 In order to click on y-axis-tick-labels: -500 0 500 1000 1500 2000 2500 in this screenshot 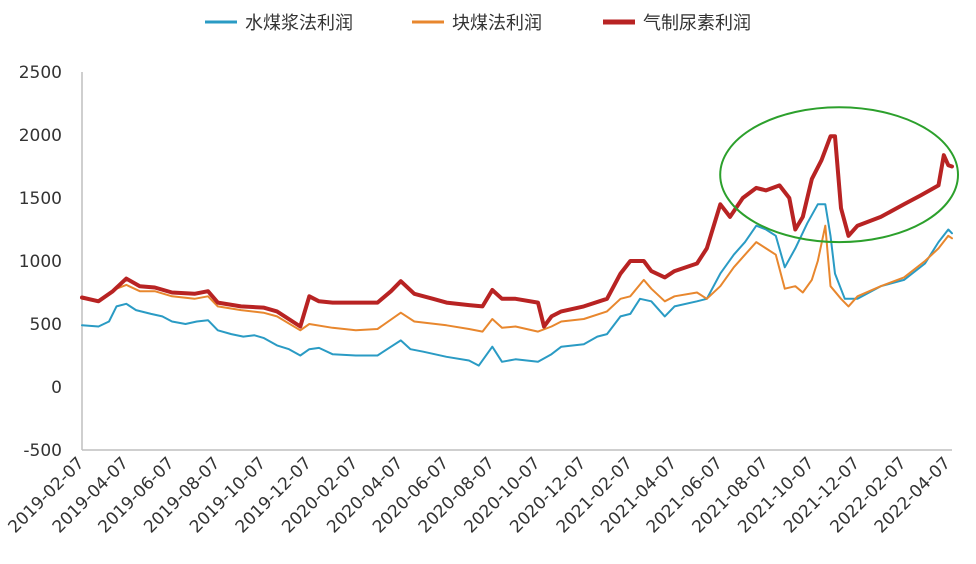, I will do `click(40, 262)`.